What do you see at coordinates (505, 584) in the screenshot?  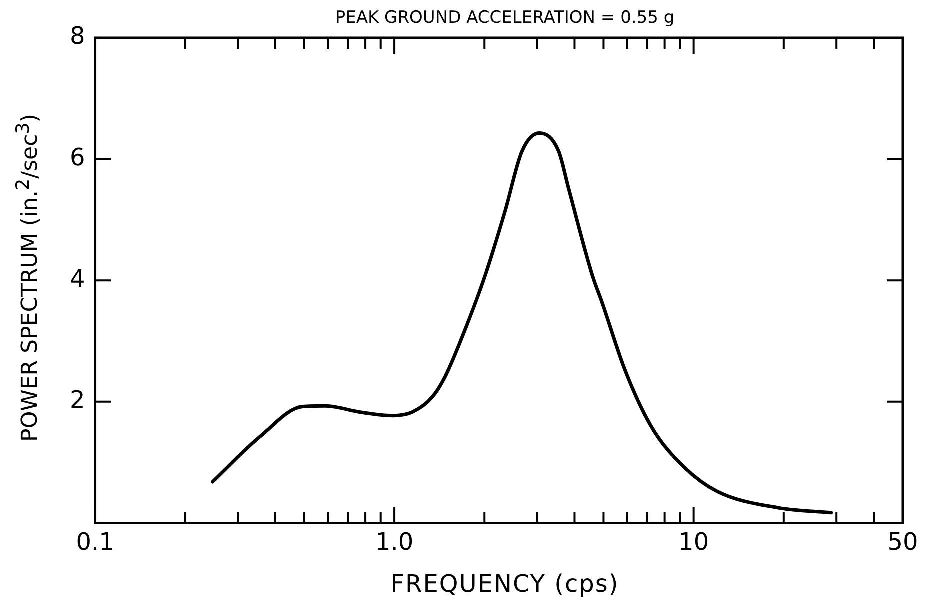 I see `x-axis-title: FREQUENCY (cps)` at bounding box center [505, 584].